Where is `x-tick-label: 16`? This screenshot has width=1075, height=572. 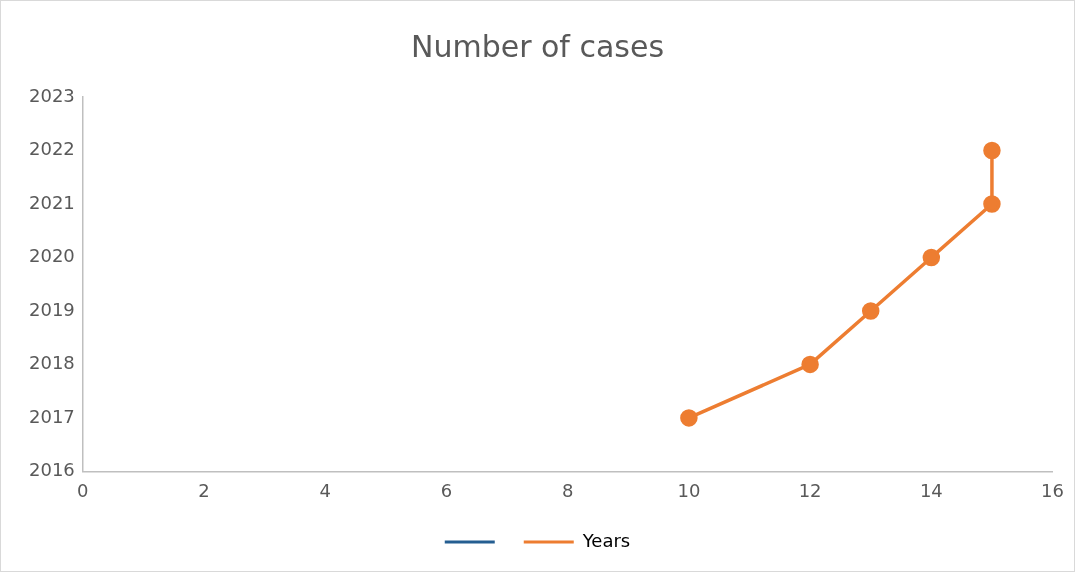 x-tick-label: 16 is located at coordinates (1052, 490).